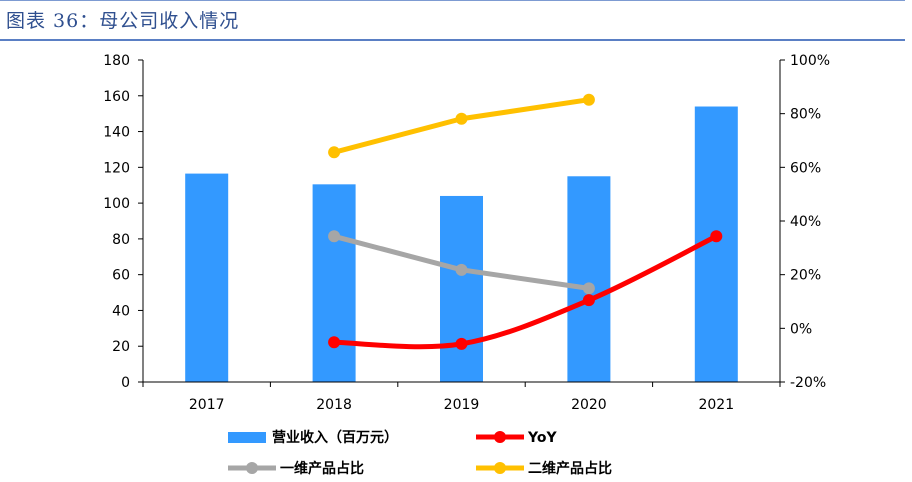 The width and height of the screenshot is (912, 482). I want to click on bar-2017, so click(207, 277).